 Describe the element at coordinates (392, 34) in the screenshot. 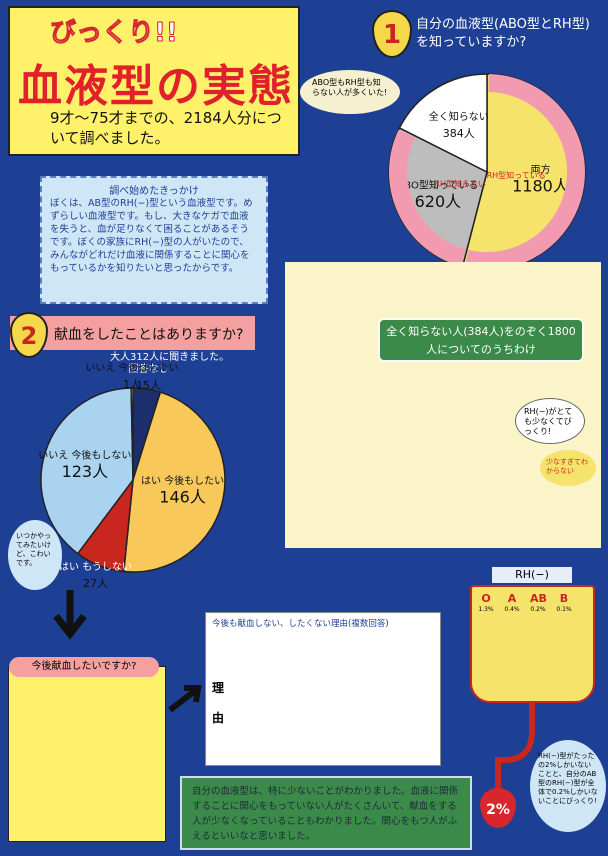

I see `q1-number: 1` at that location.